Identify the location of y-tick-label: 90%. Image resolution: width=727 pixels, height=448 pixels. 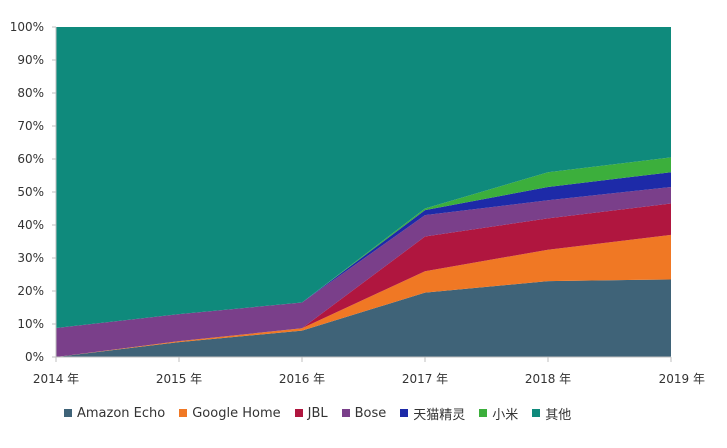
(30, 60).